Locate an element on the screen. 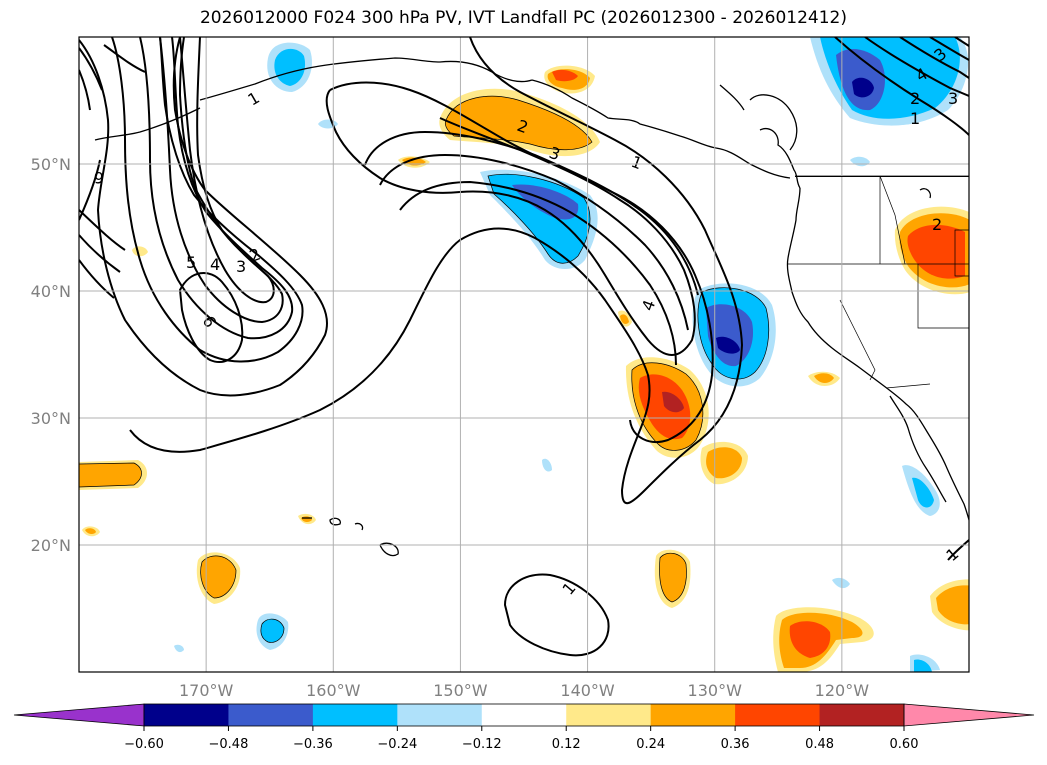 Image resolution: width=1047 pixels, height=765 pixels. us-inset-border is located at coordinates (882, 176).